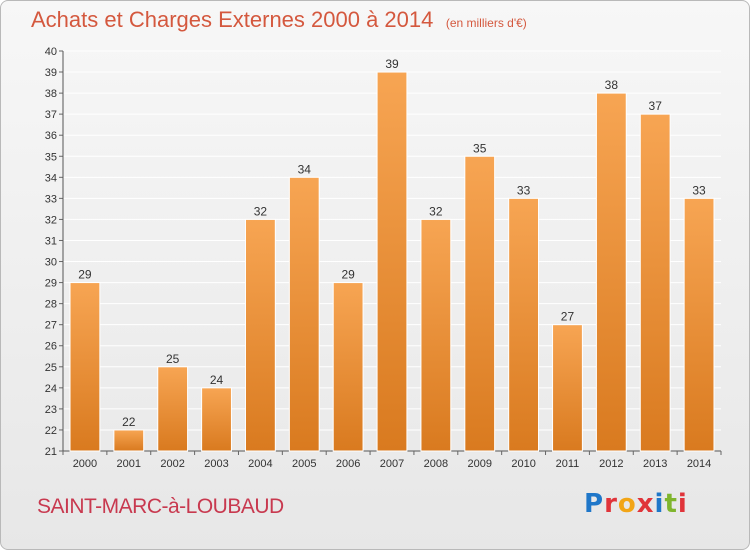 This screenshot has height=550, width=750. What do you see at coordinates (436, 335) in the screenshot?
I see `bar-2008` at bounding box center [436, 335].